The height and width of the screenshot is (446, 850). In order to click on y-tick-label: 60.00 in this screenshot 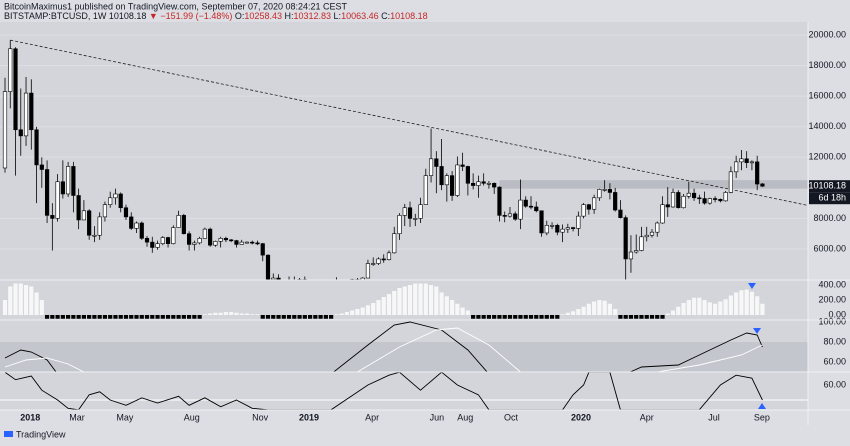, I will do `click(834, 361)`.